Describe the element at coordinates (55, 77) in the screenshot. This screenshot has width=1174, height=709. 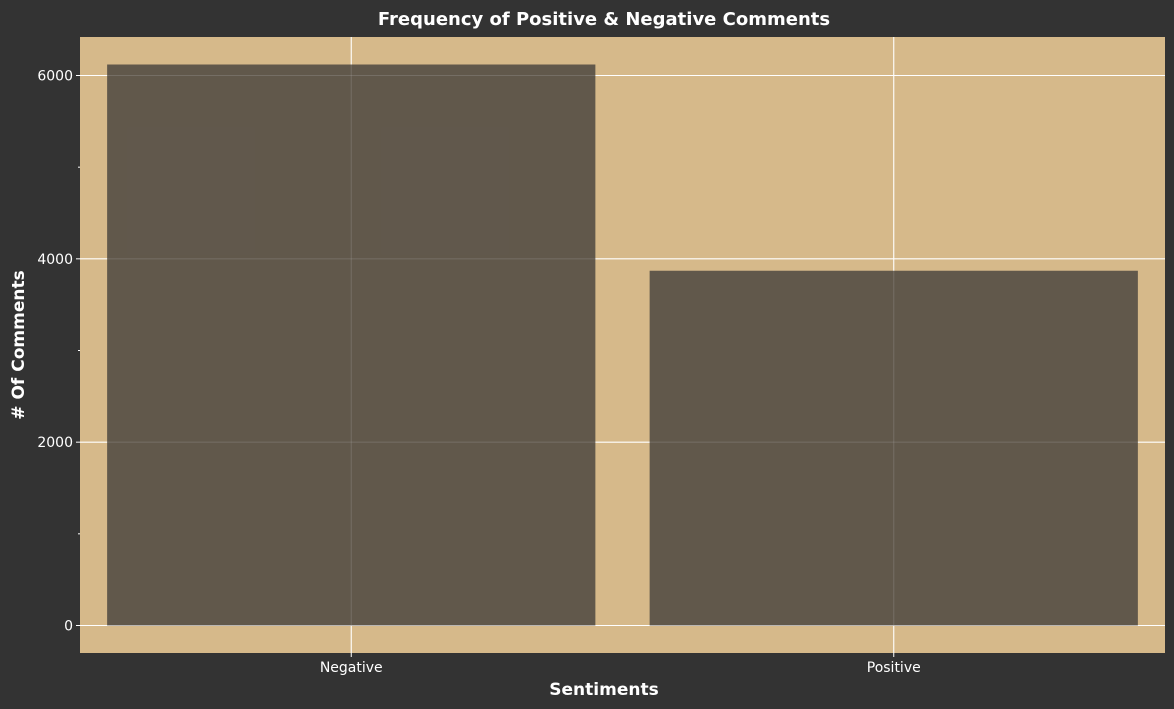
I see `y-tick-label: 6000` at that location.